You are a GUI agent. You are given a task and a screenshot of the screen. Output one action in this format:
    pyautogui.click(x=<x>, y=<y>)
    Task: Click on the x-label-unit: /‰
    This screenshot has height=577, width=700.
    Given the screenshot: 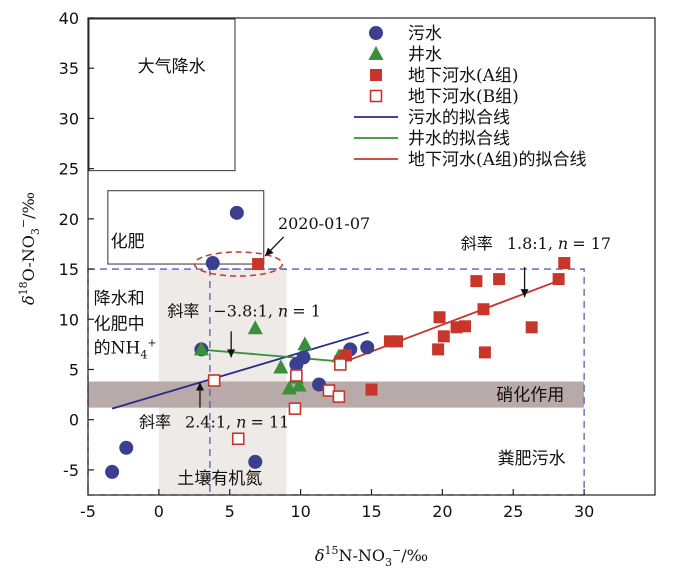 What is the action you would take?
    pyautogui.click(x=414, y=555)
    